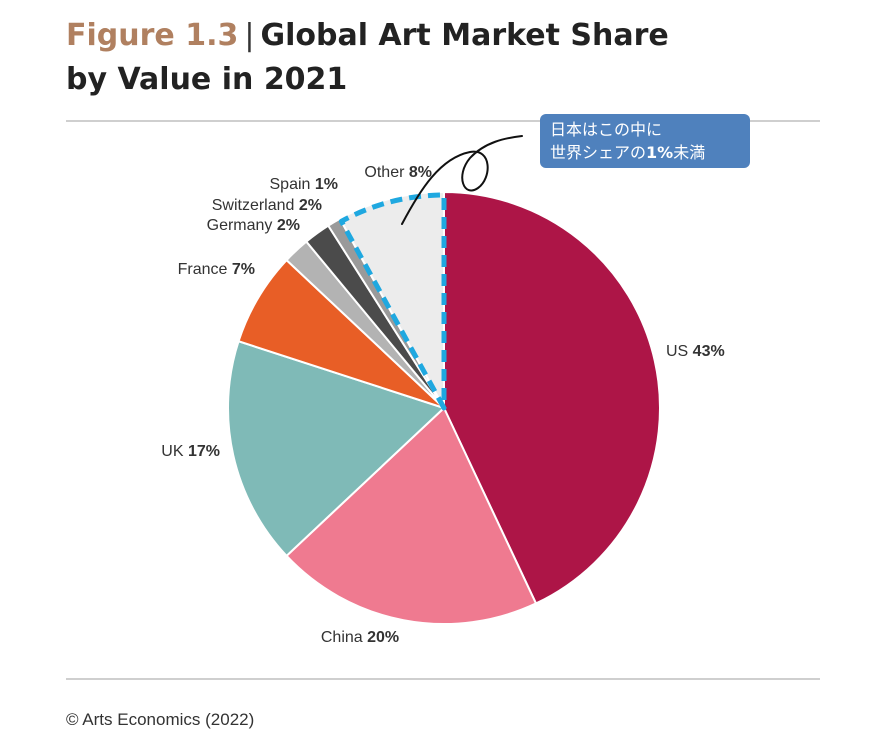 This screenshot has width=883, height=745. What do you see at coordinates (464, 35) in the screenshot?
I see `title-text: Global Art Market Share` at bounding box center [464, 35].